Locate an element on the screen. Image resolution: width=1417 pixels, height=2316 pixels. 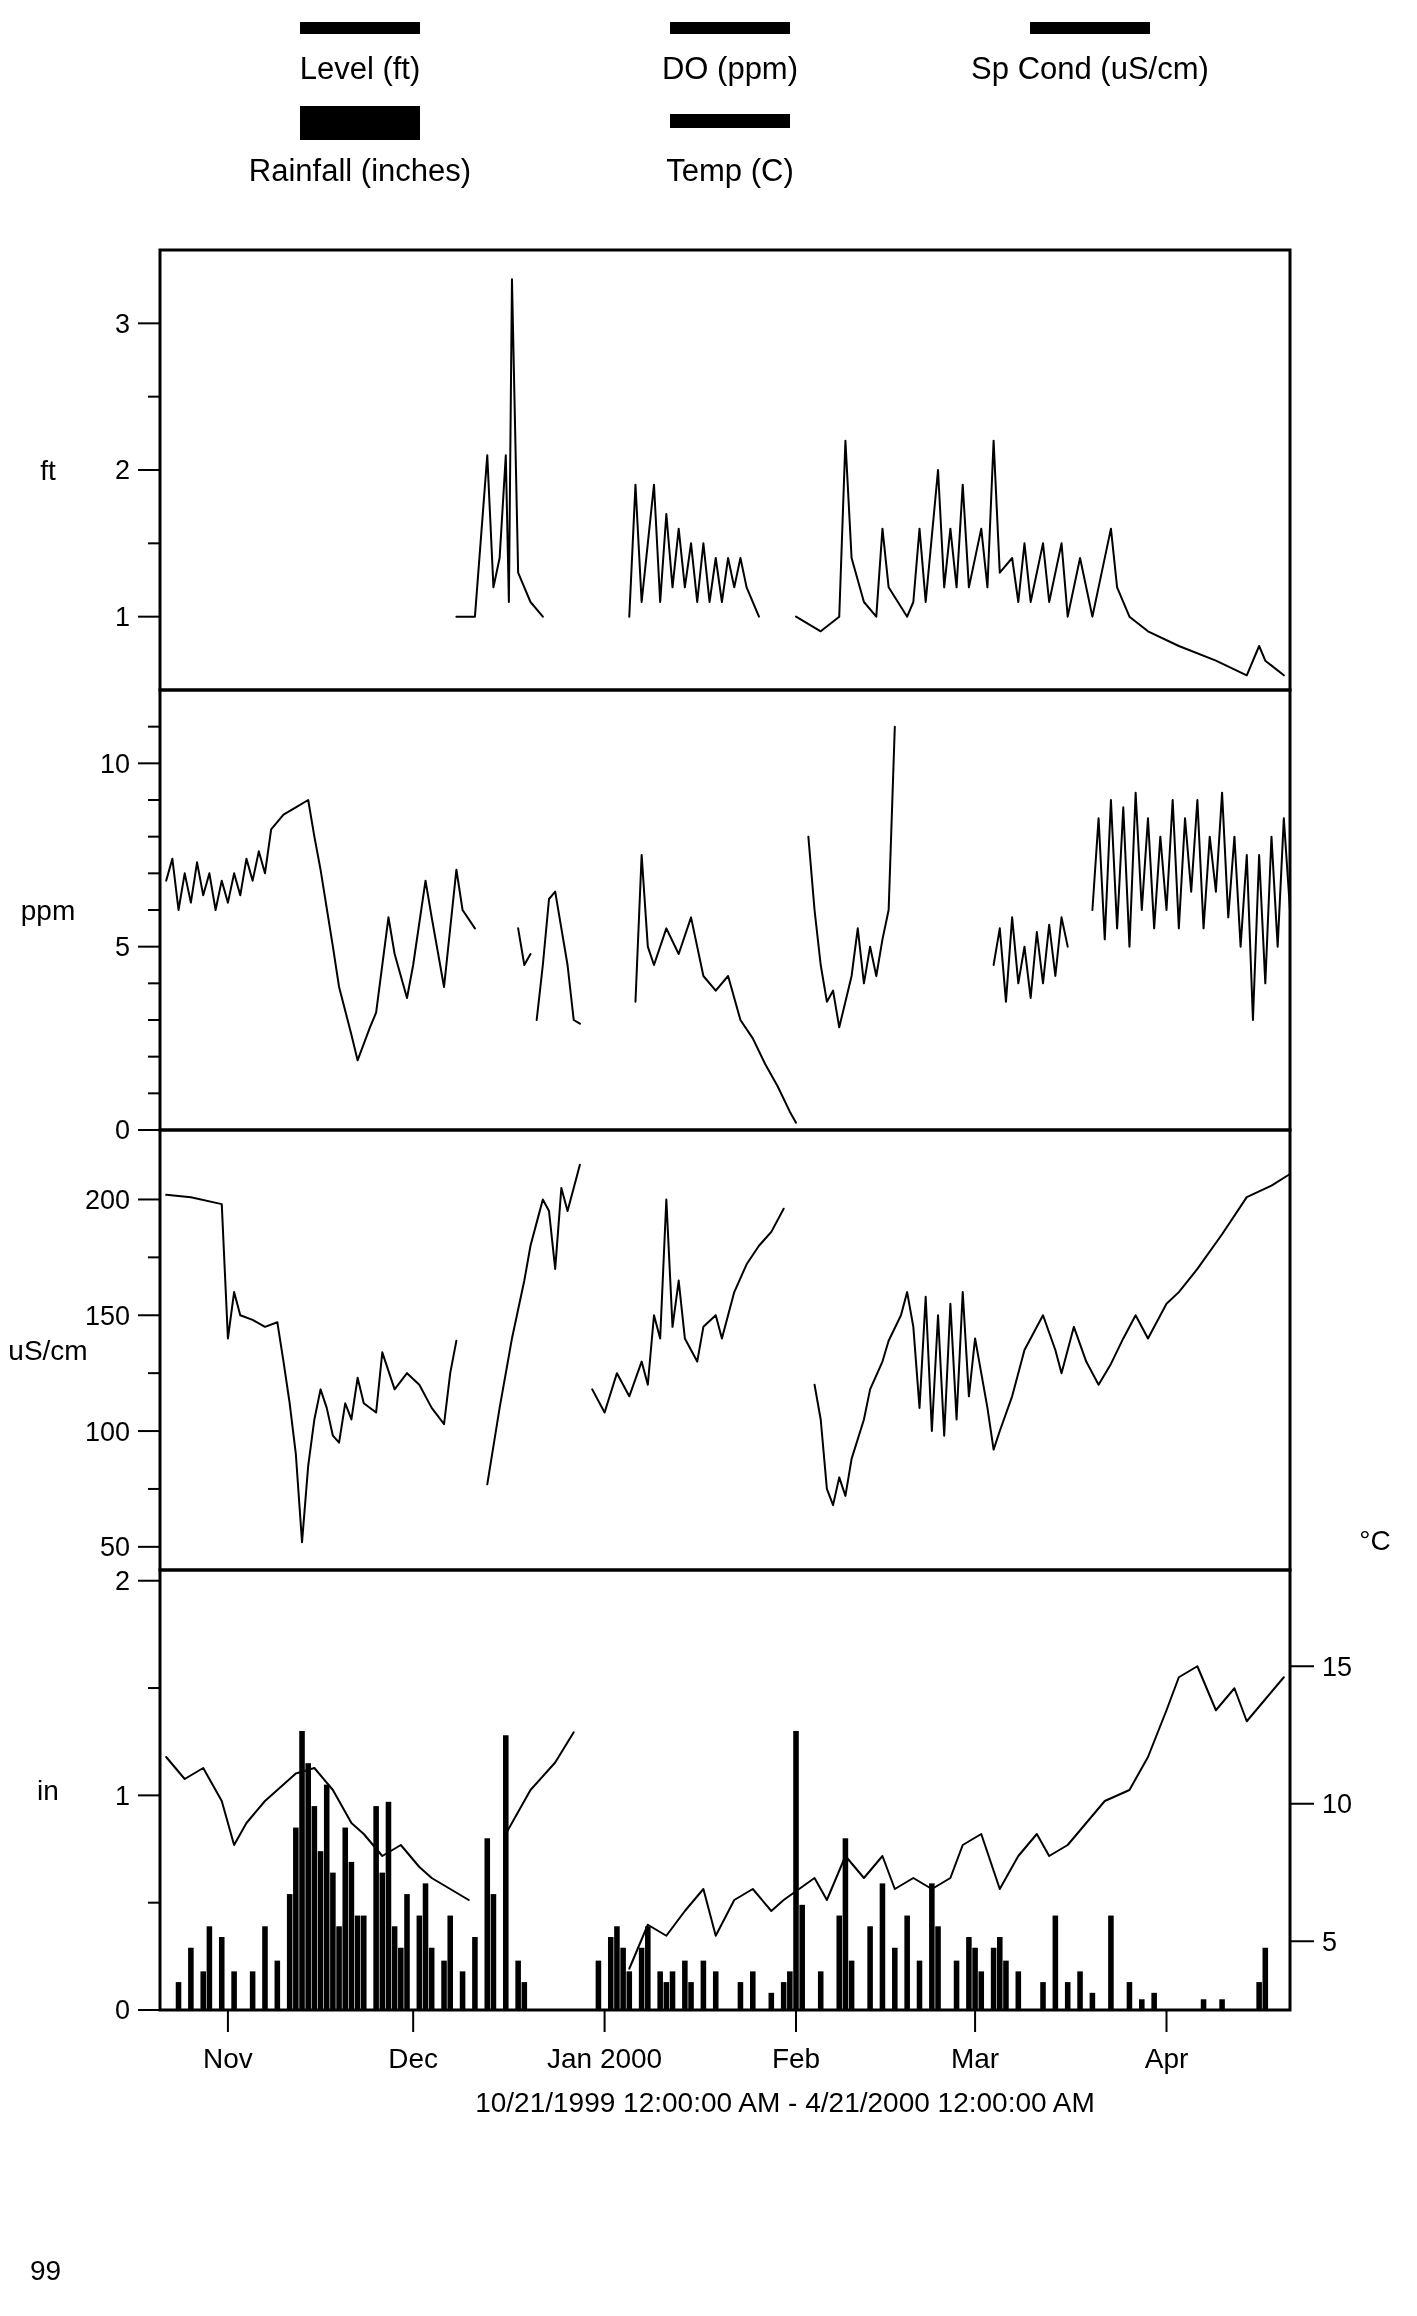
x-tick-label: Mar is located at coordinates (975, 2058).